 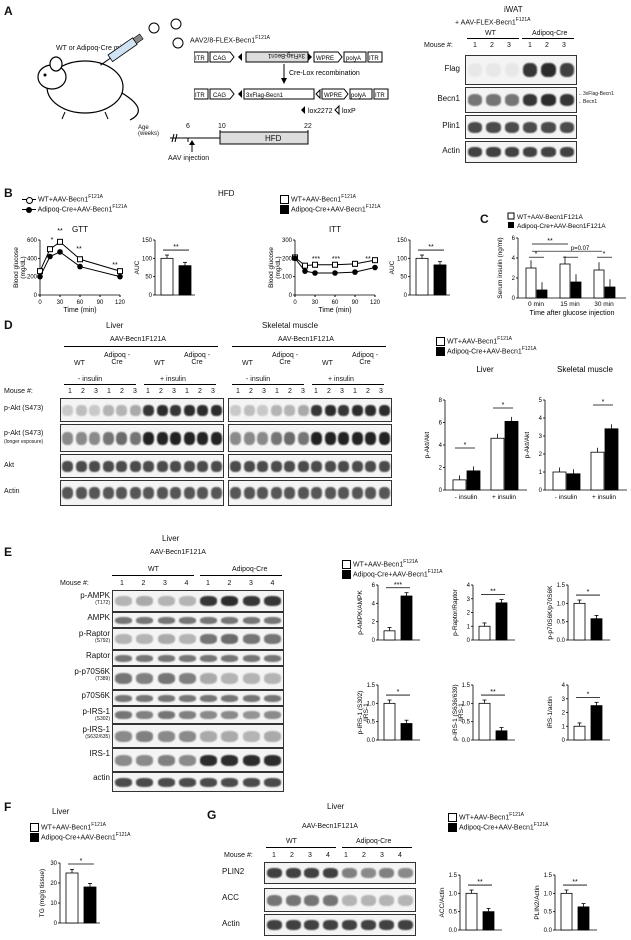 I want to click on d-minus-insulin: - insulin, so click(x=258, y=379).